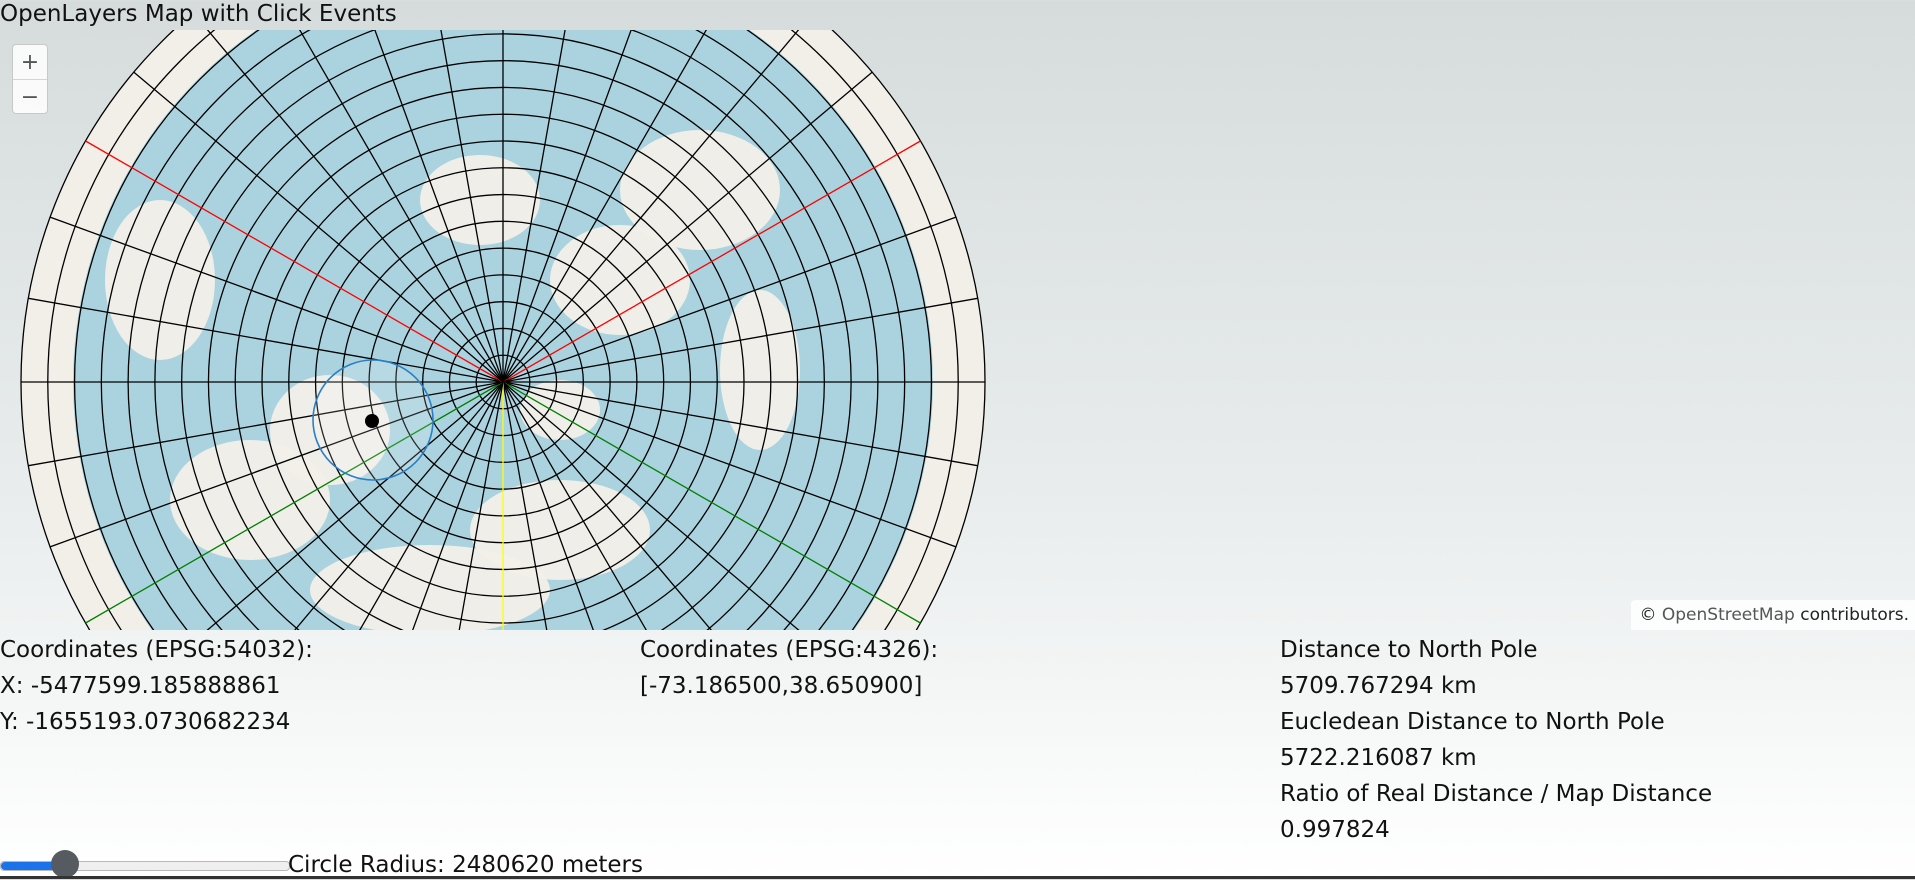 The image size is (1915, 880). What do you see at coordinates (198, 14) in the screenshot?
I see `page-title: OpenLayers Map with Click Events` at bounding box center [198, 14].